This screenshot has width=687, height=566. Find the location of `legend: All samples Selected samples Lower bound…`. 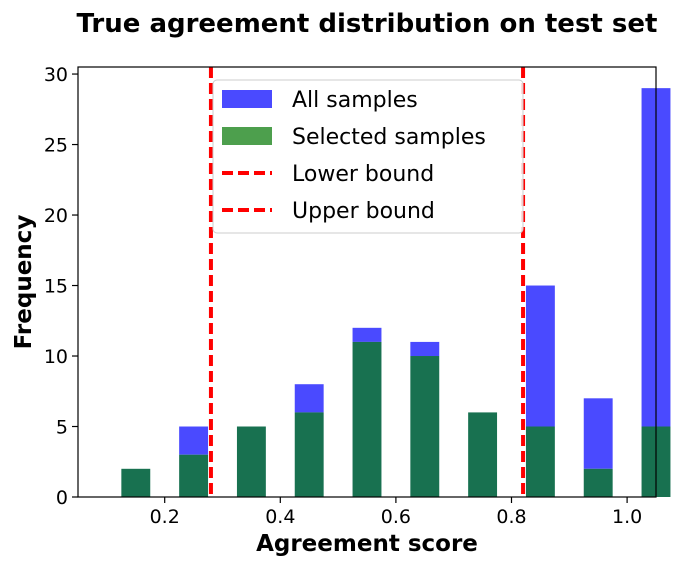

legend: All samples Selected samples Lower bound… is located at coordinates (368, 156).